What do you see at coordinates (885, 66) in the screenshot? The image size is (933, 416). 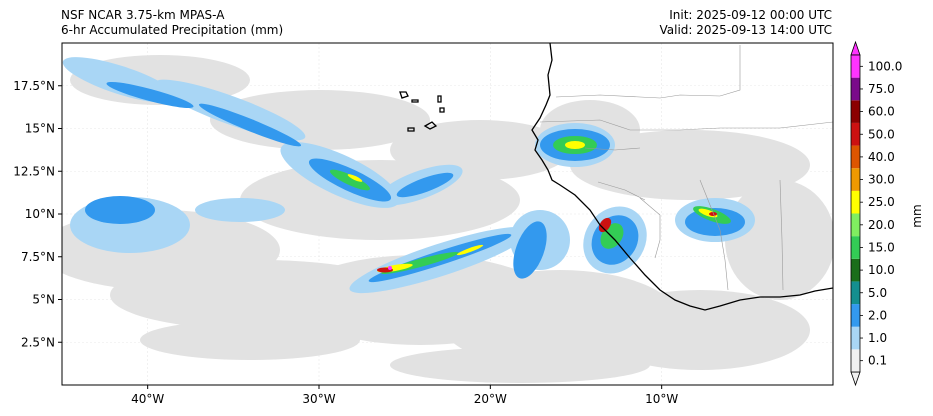 I see `colorbar-tick-label: 100.0` at bounding box center [885, 66].